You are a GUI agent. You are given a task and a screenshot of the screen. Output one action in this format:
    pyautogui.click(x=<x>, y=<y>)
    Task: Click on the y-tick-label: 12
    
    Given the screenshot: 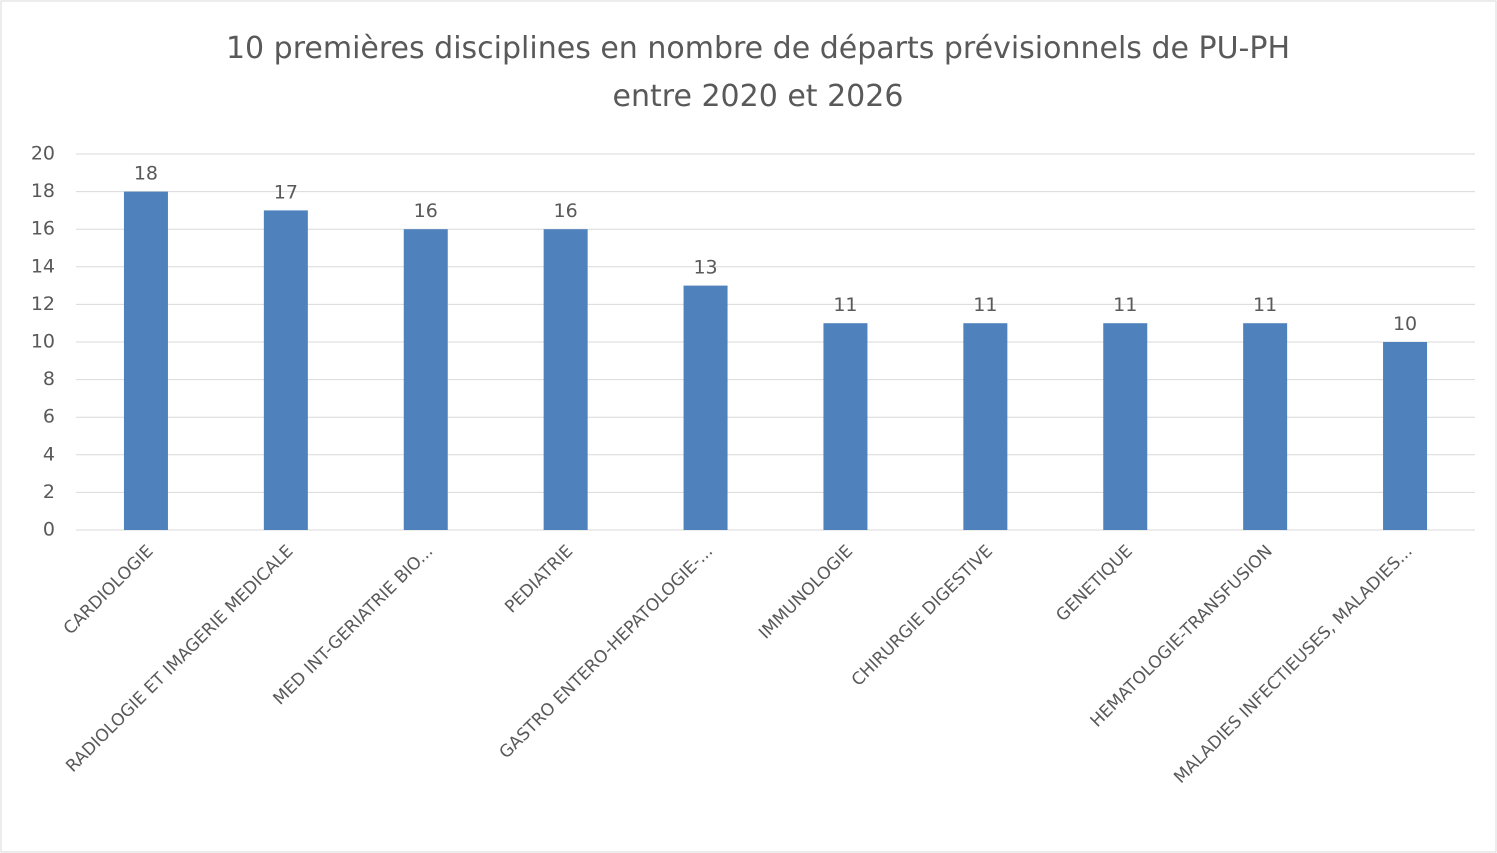 What is the action you would take?
    pyautogui.click(x=43, y=304)
    